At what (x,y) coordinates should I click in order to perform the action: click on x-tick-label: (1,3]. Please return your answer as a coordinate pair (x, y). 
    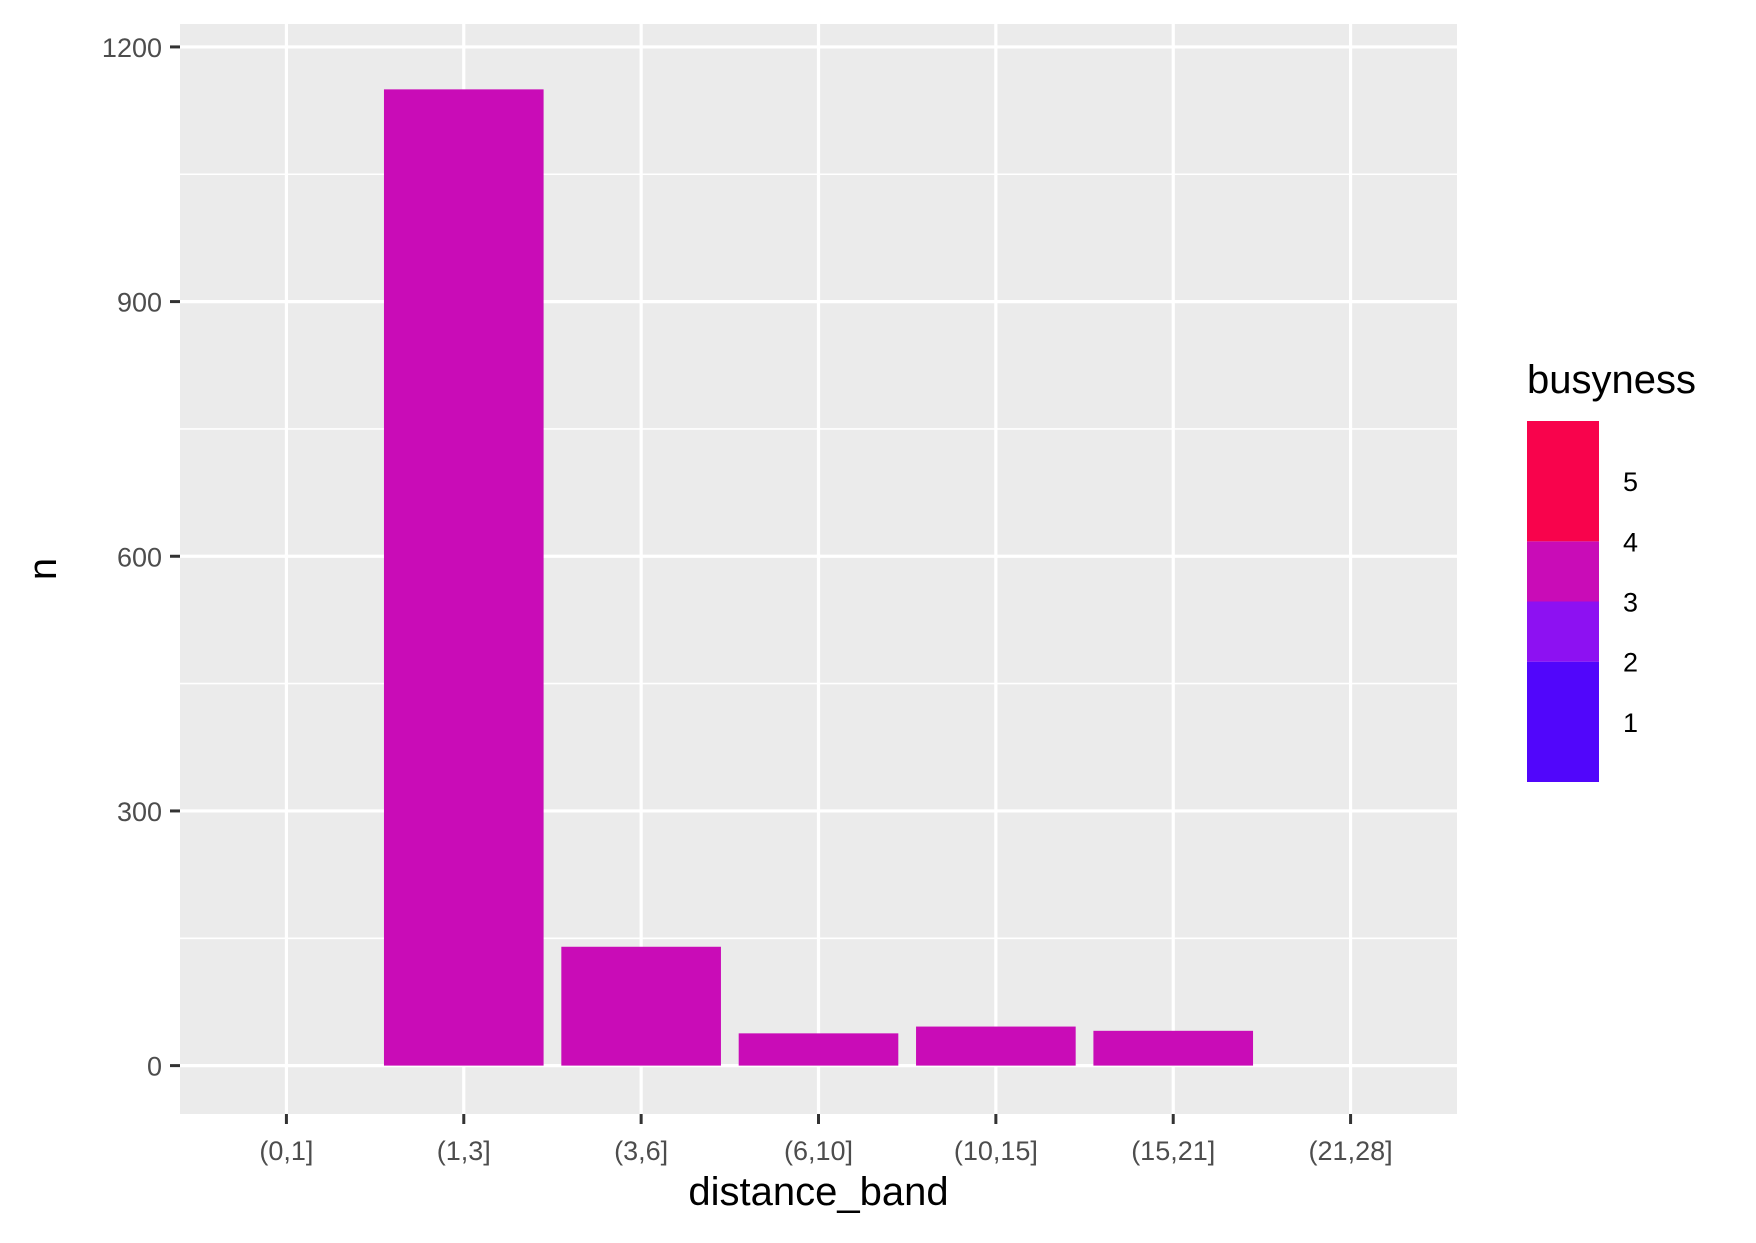
    Looking at the image, I should click on (464, 1151).